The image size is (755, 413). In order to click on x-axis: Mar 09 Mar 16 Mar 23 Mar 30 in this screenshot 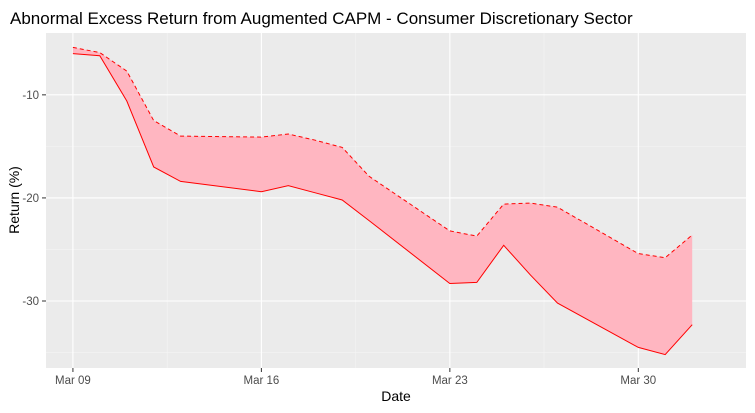, I will do `click(355, 377)`.